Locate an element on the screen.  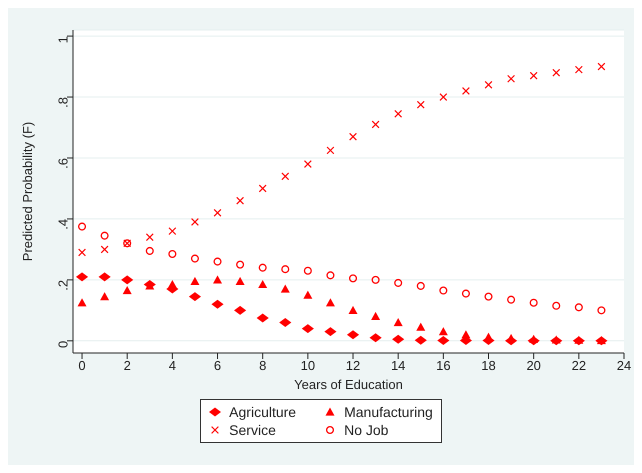
legend-label: Agriculture is located at coordinates (262, 412).